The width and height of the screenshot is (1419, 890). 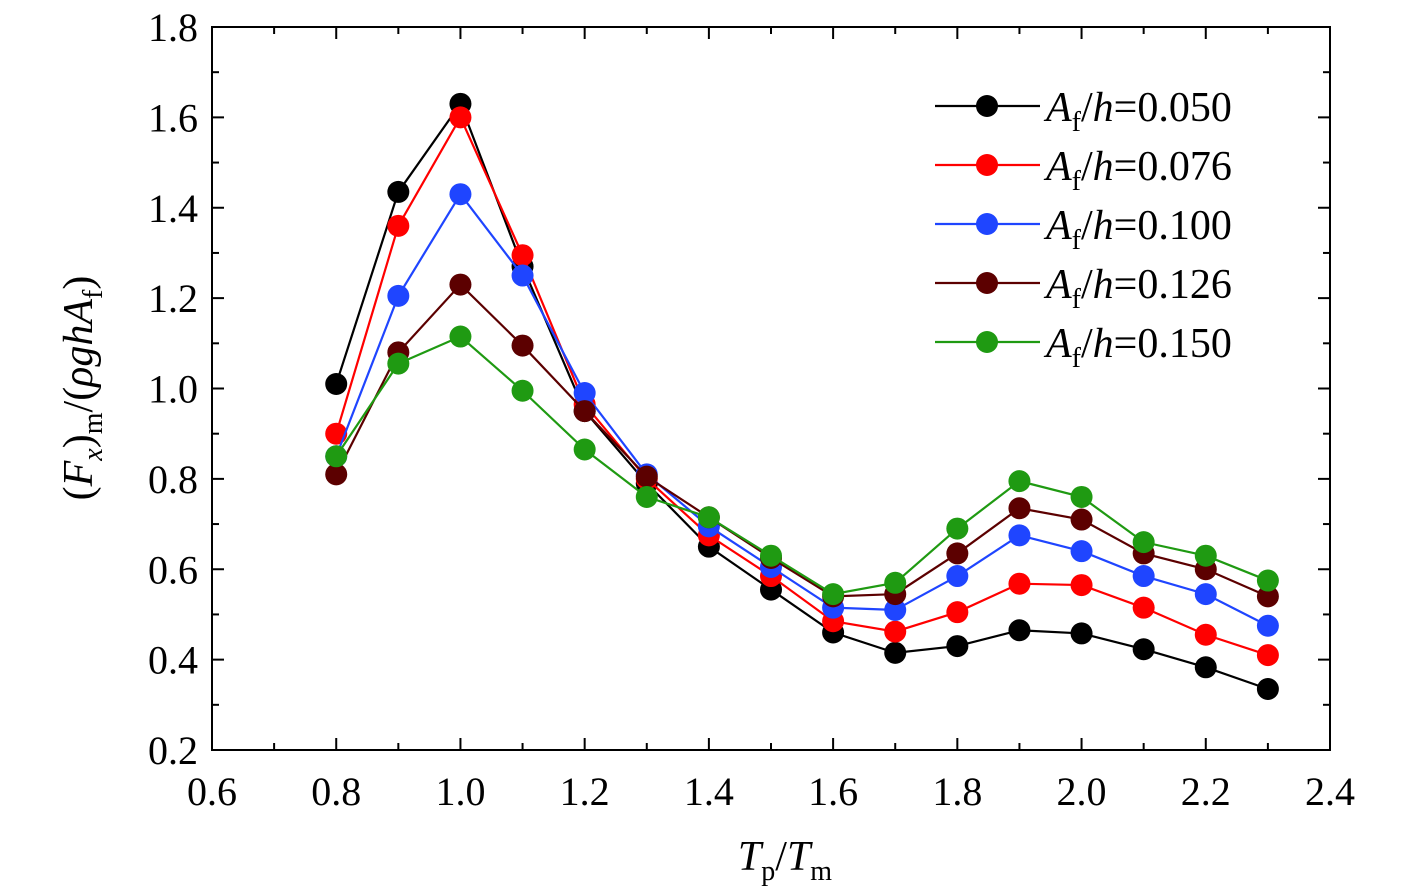 I want to click on x-tick-label: 1.6, so click(x=833, y=791).